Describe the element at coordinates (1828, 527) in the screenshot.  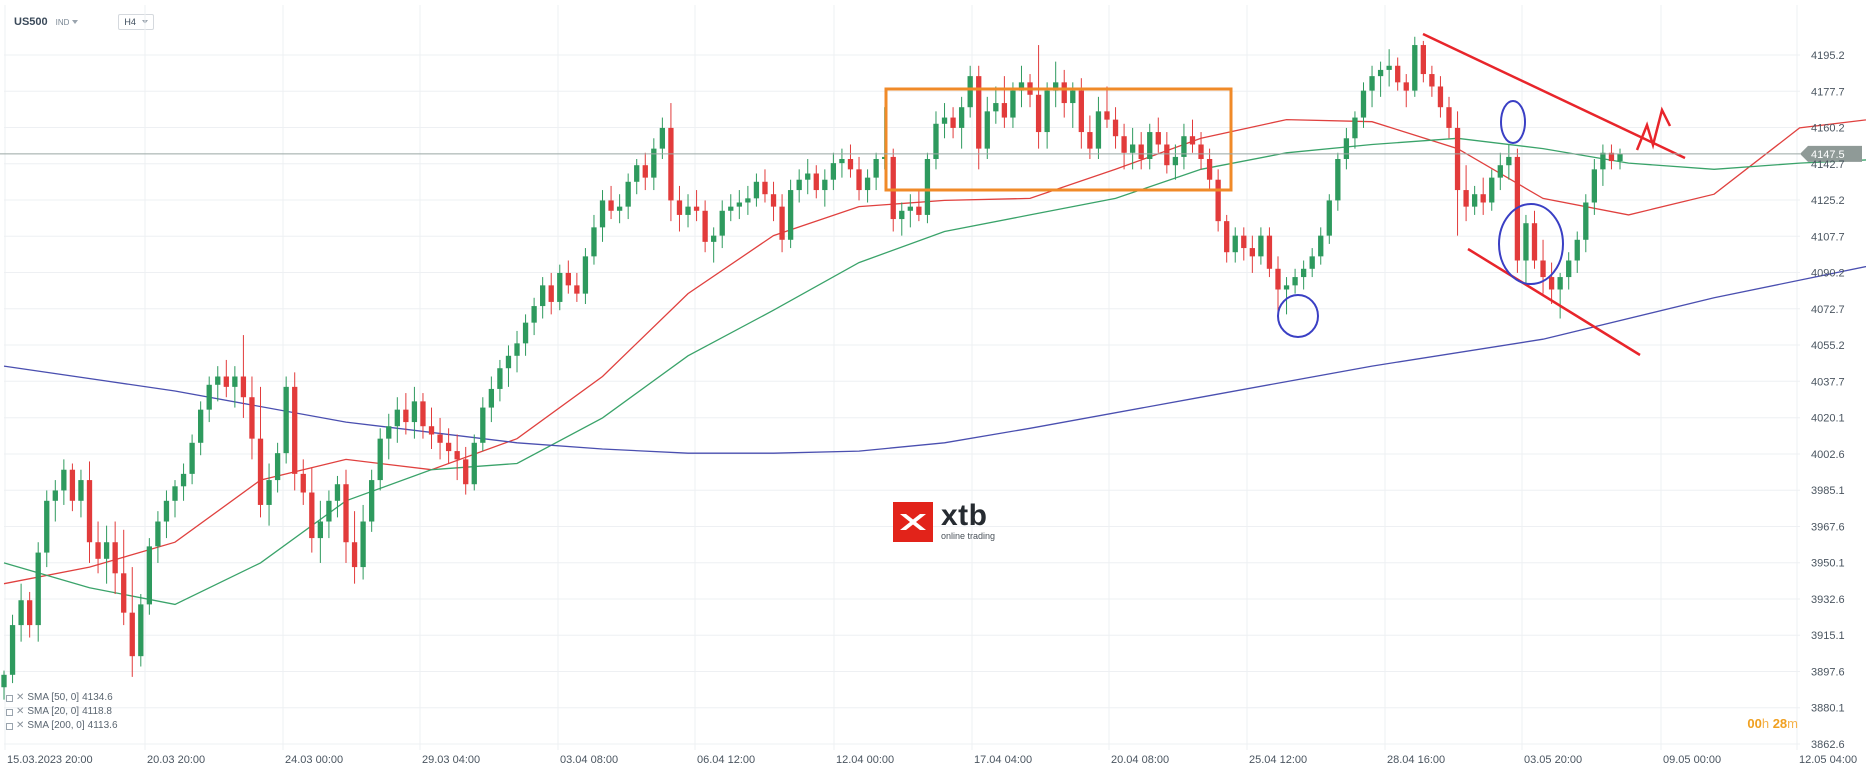
I see `y-tick-label: 3967.6` at that location.